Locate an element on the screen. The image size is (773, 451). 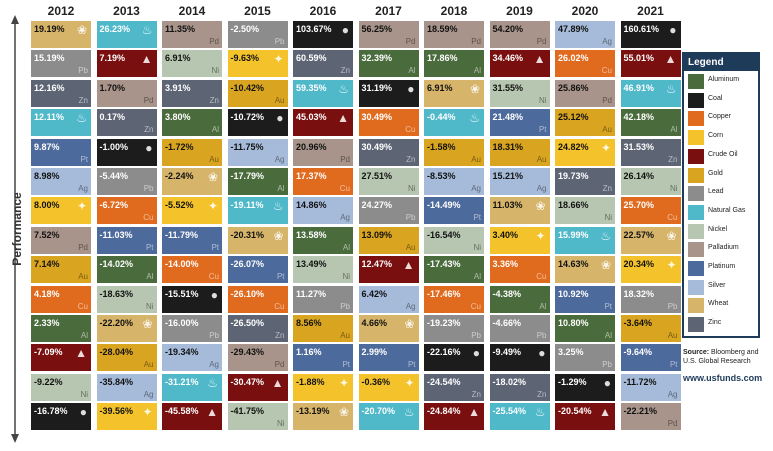
commodity-cell: -41.75% Ni is located at coordinates (257, 417).